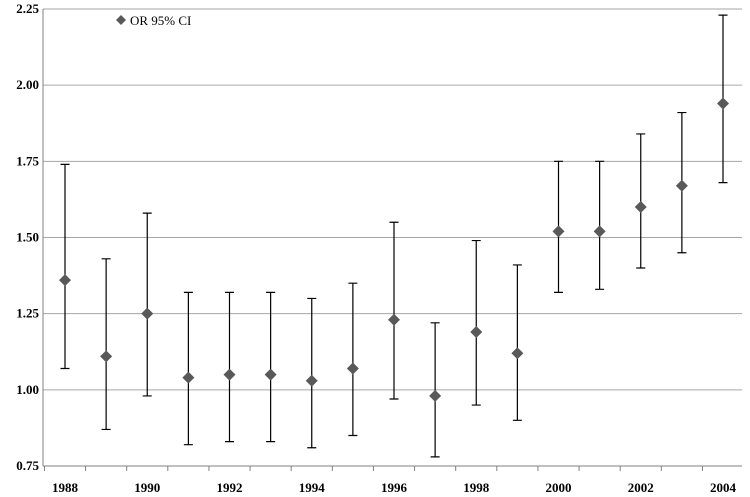 The width and height of the screenshot is (750, 497). What do you see at coordinates (312, 487) in the screenshot?
I see `x-tick-label: 1994` at bounding box center [312, 487].